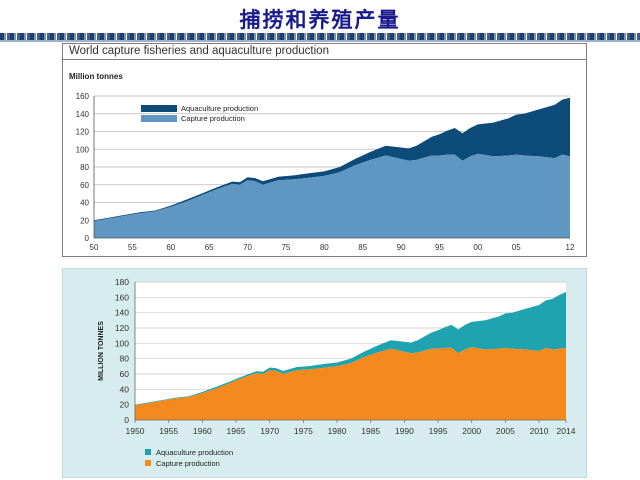 The image size is (640, 480). Describe the element at coordinates (170, 247) in the screenshot. I see `x-tick-1960: 60` at that location.